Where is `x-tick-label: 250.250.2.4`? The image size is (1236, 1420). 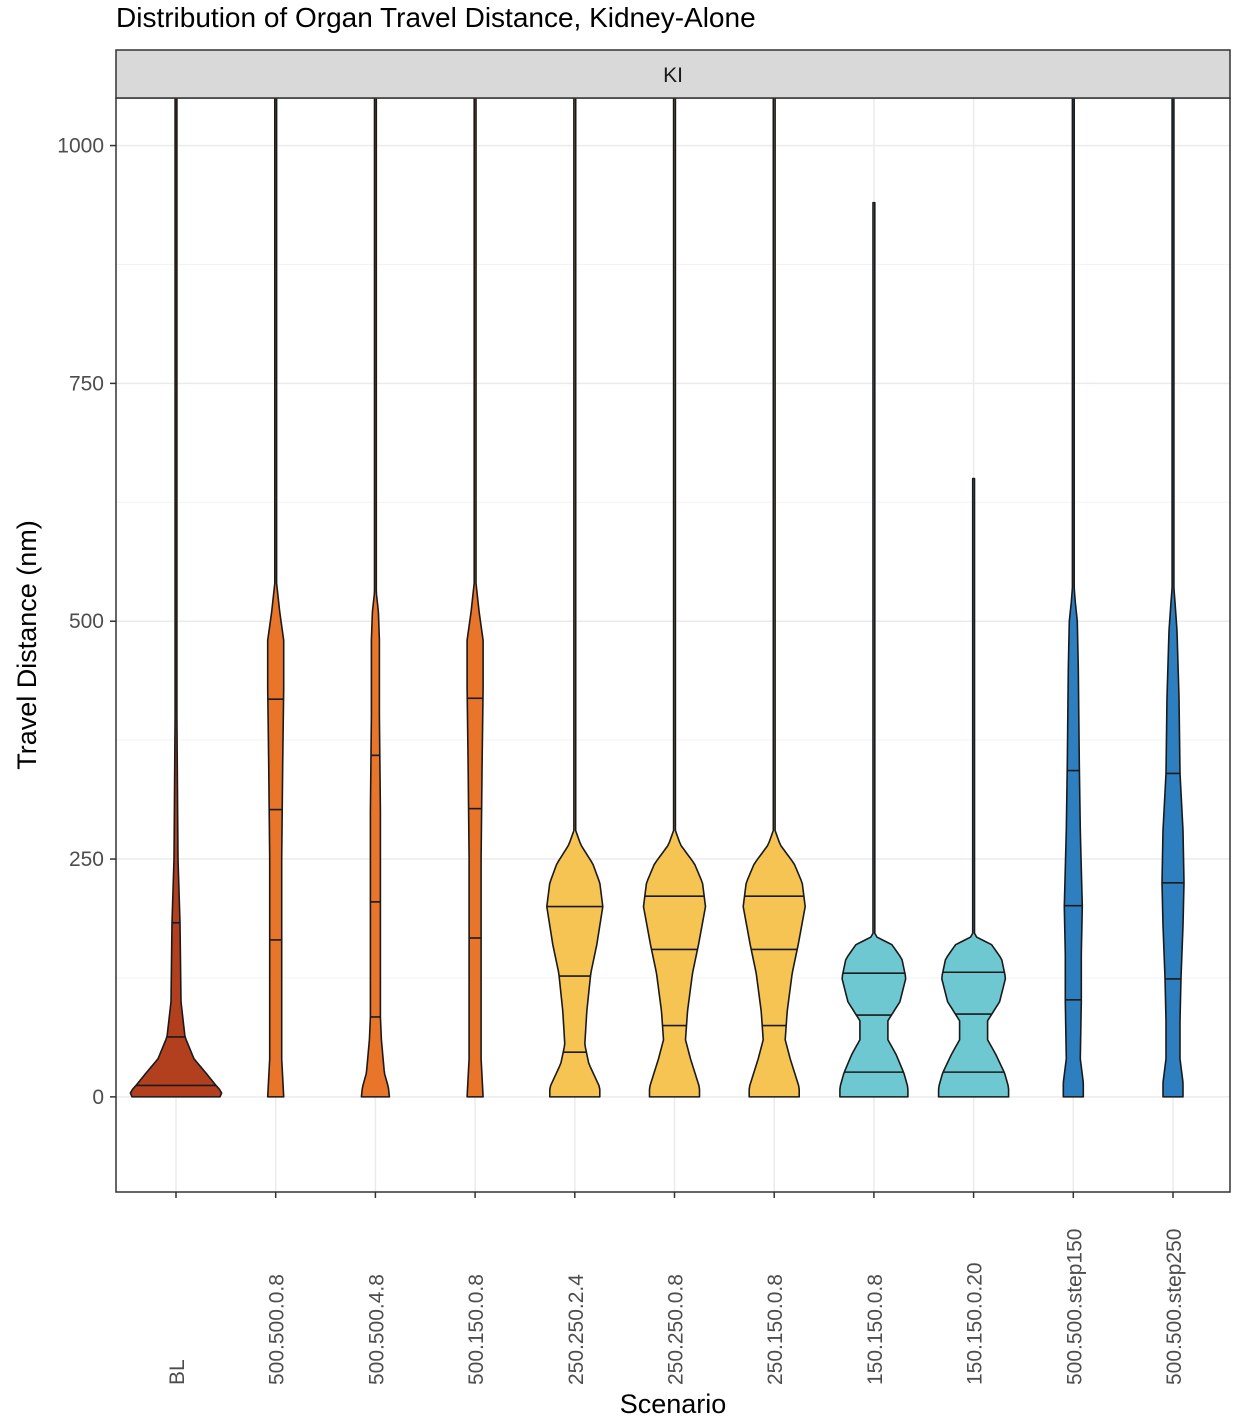 x-tick-label: 250.250.2.4 is located at coordinates (576, 1329).